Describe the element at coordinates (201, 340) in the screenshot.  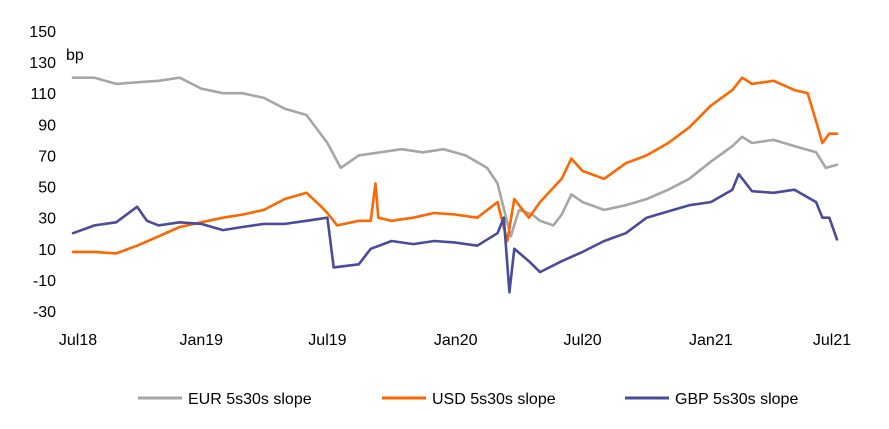
I see `x-tick-label: Jan19` at that location.